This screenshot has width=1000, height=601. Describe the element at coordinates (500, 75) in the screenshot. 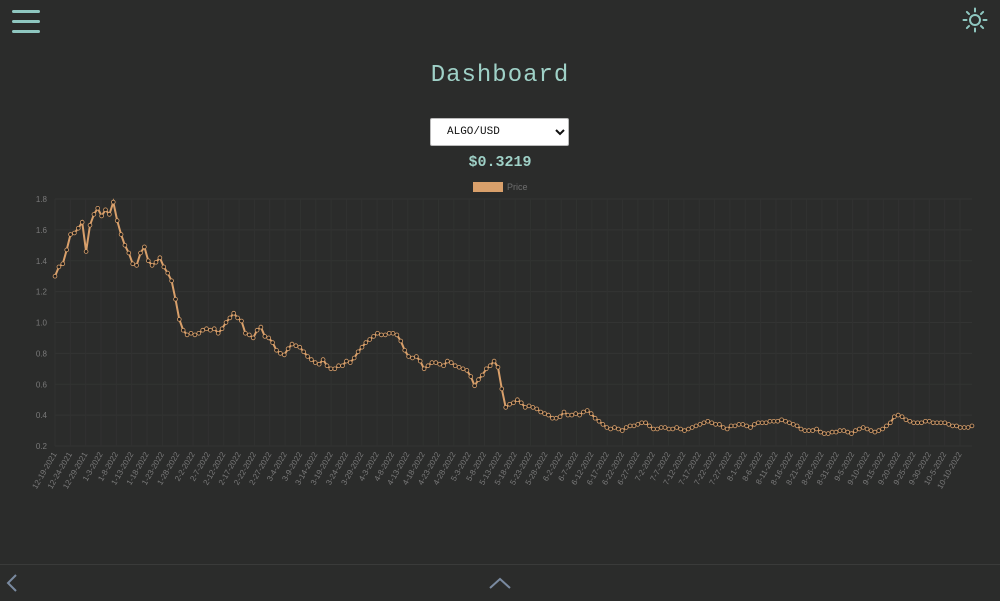

I see `page-title: Dashboard` at that location.